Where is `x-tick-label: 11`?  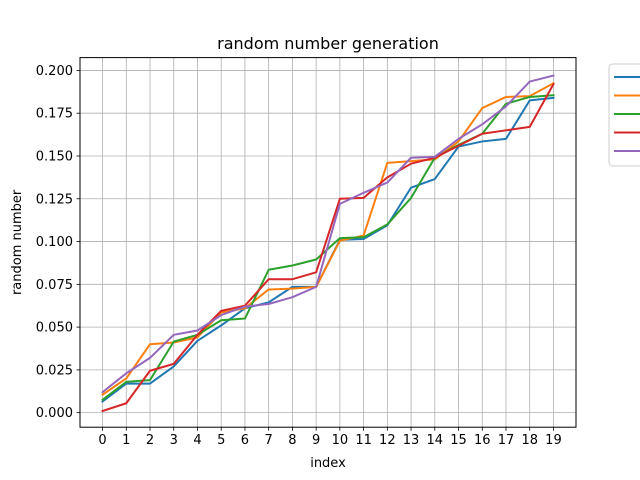 x-tick-label: 11 is located at coordinates (363, 440).